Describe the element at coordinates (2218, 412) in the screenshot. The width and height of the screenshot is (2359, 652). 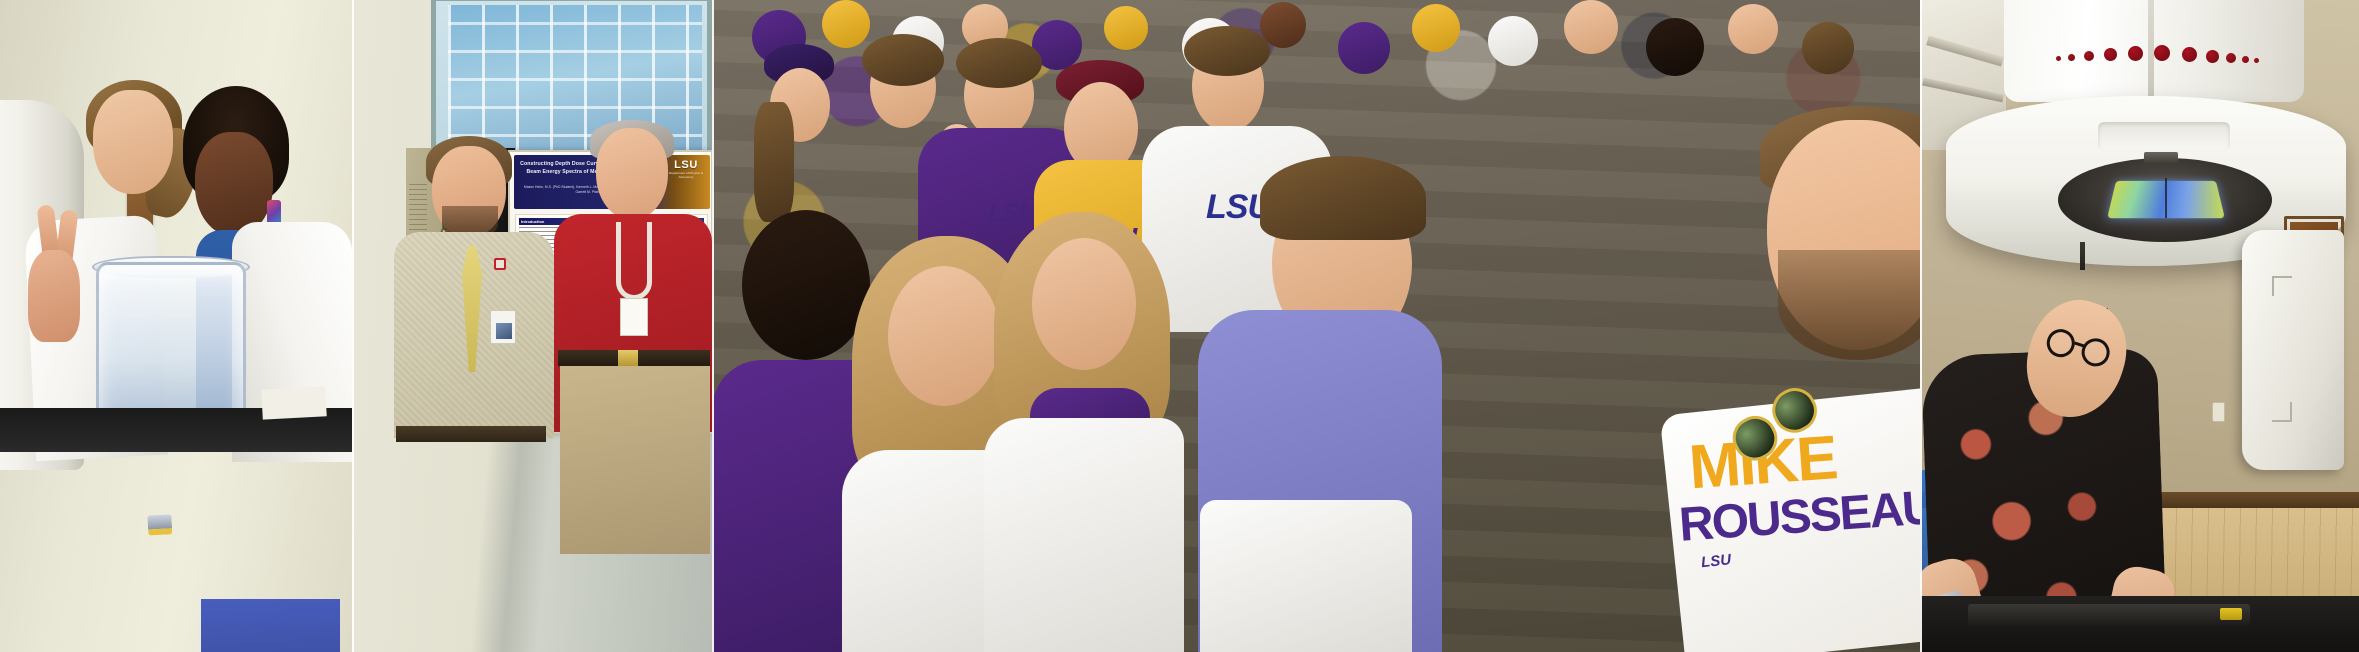
I see `wall-outlet-icon` at that location.